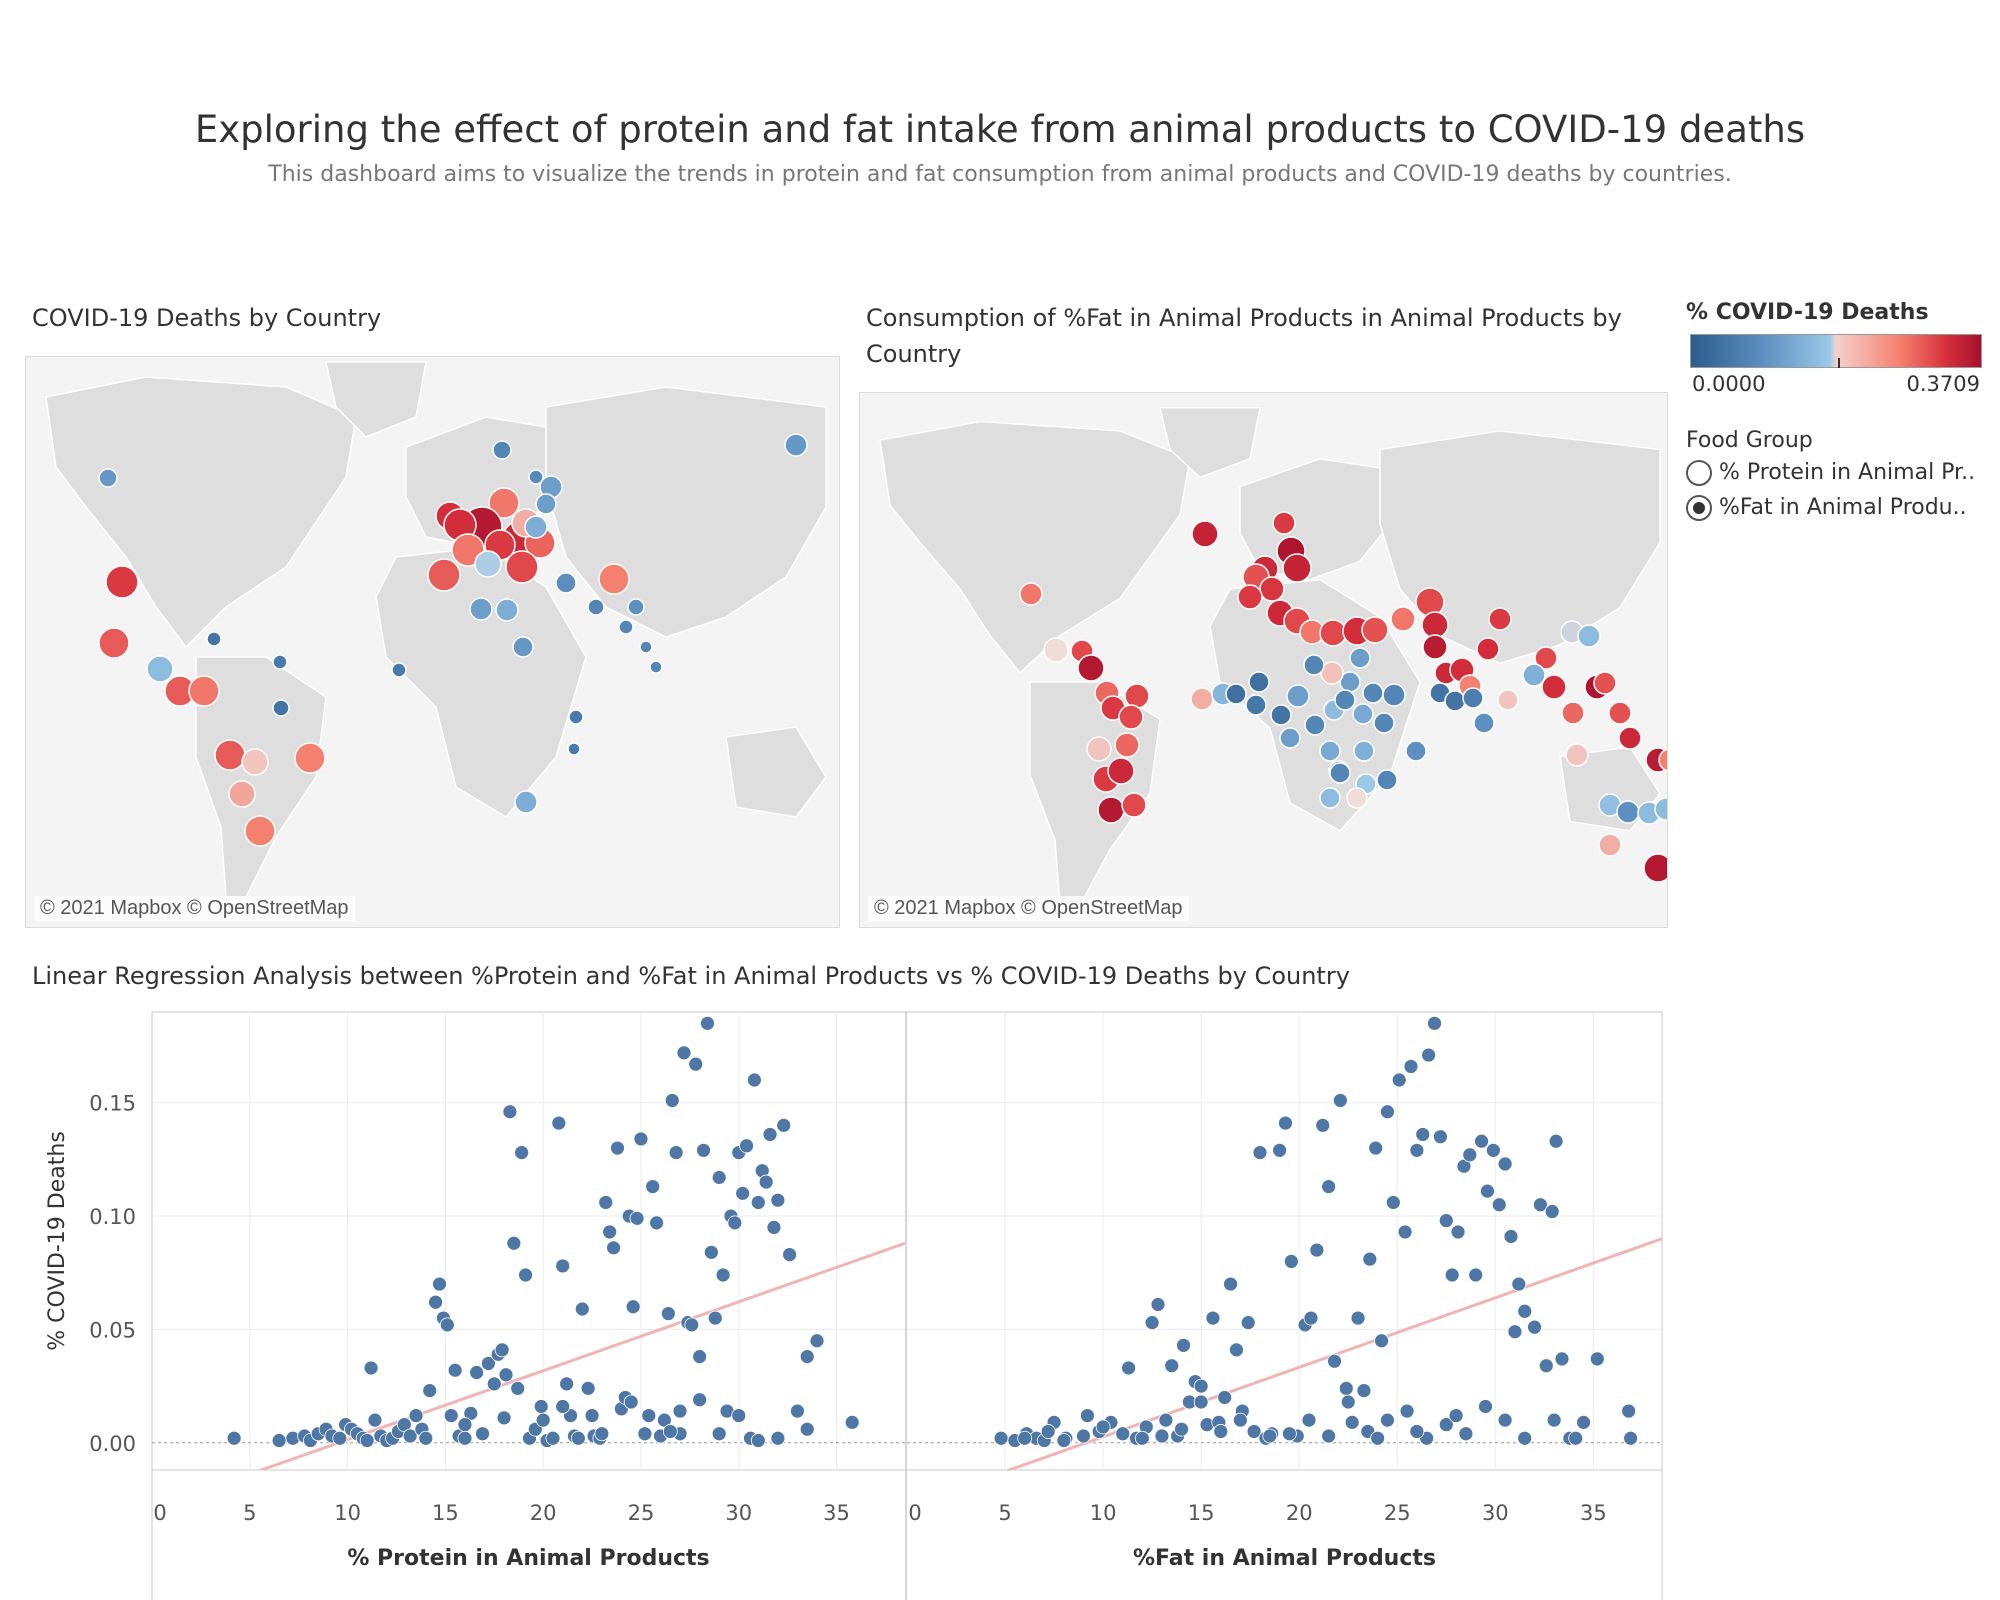 The width and height of the screenshot is (2000, 1600). What do you see at coordinates (1836, 351) in the screenshot?
I see `color-gradient-bar` at bounding box center [1836, 351].